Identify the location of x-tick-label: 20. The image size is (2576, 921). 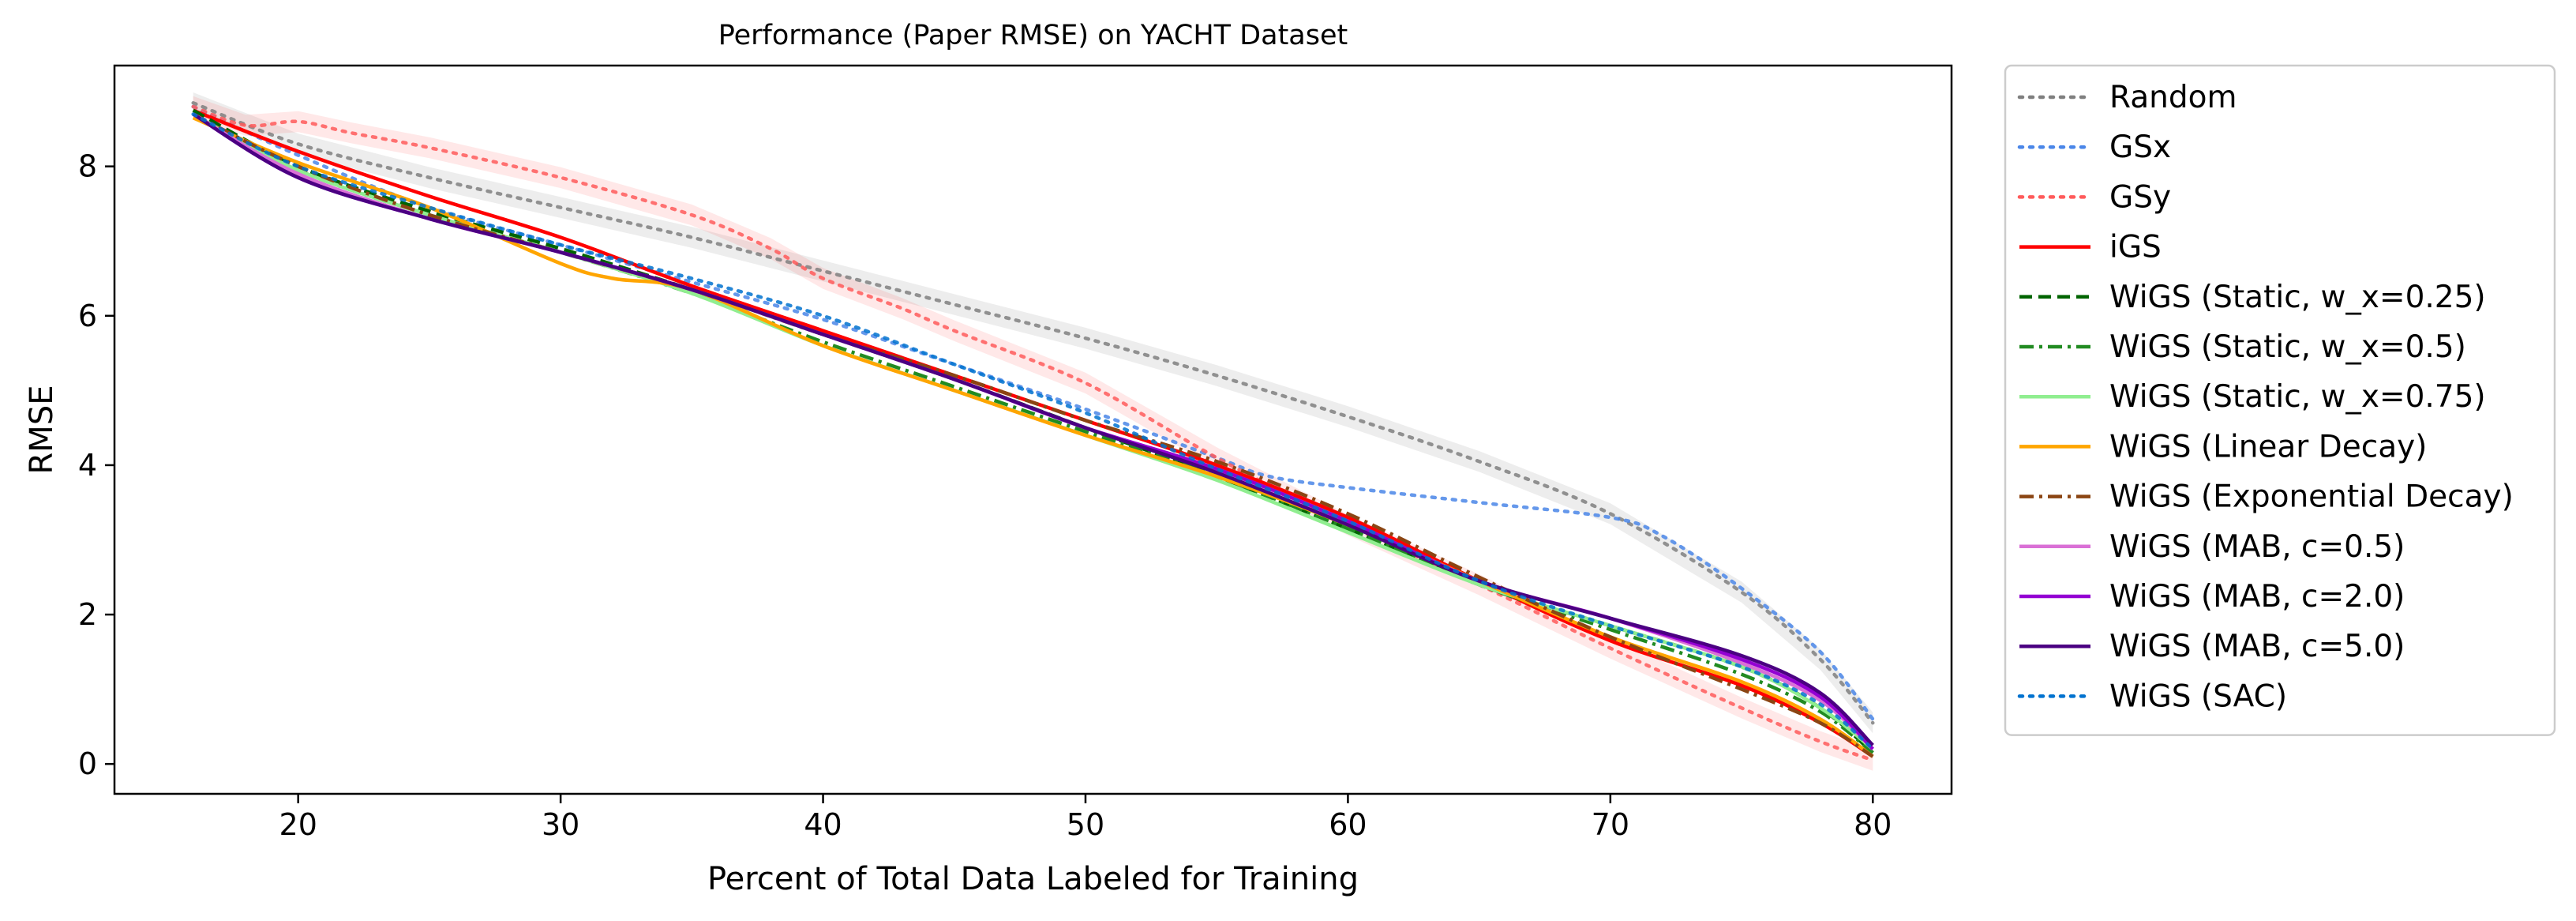
(298, 824).